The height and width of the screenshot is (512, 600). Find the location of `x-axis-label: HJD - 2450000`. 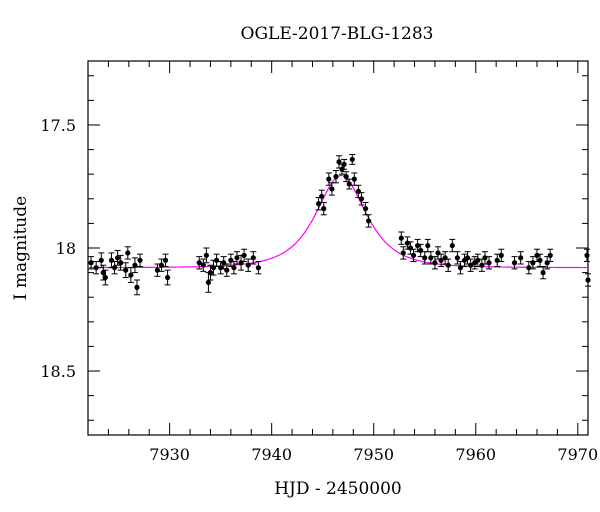

x-axis-label: HJD - 2450000 is located at coordinates (338, 489).